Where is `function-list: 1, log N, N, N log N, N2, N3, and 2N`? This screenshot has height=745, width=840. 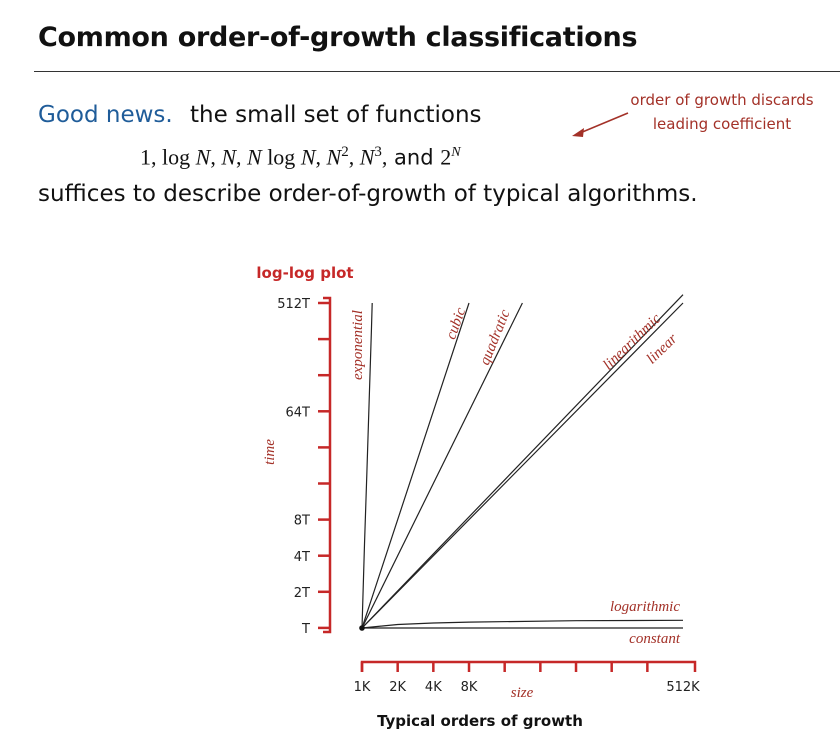 function-list: 1, log N, N, N log N, N2, N3, and 2N is located at coordinates (300, 157).